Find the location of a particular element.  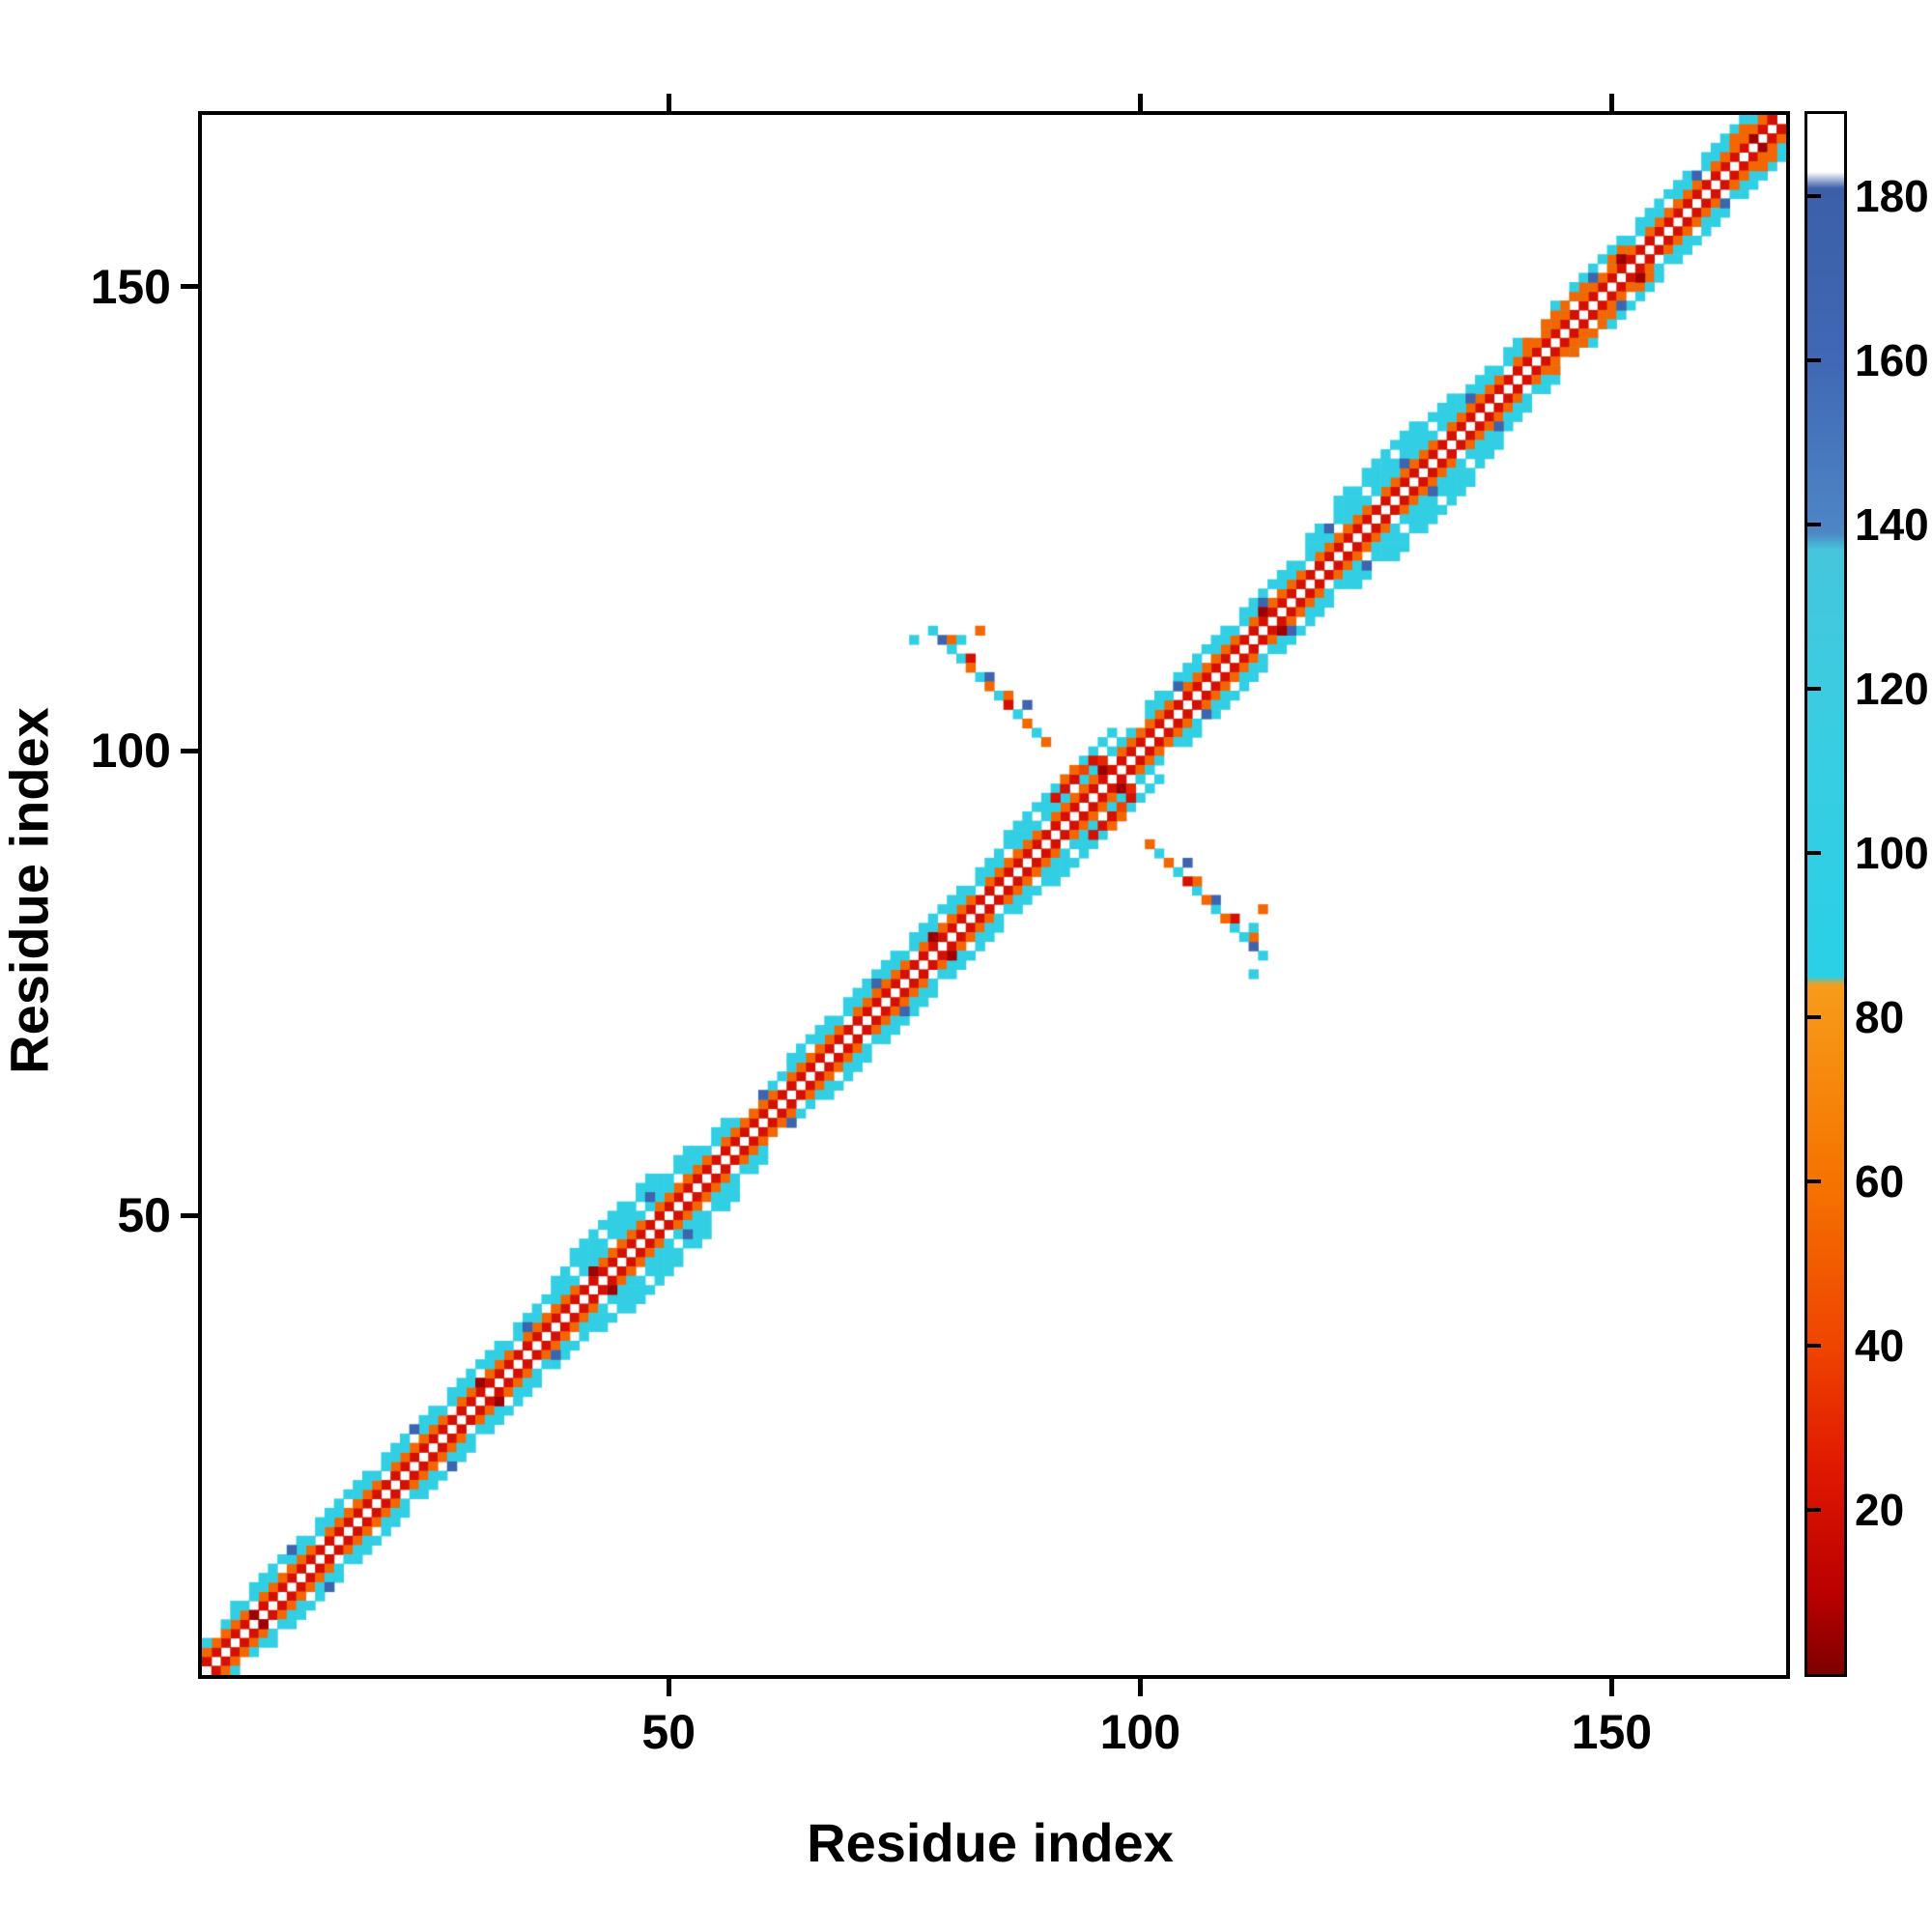

colorbar-tick-label: 20 is located at coordinates (1880, 1510).